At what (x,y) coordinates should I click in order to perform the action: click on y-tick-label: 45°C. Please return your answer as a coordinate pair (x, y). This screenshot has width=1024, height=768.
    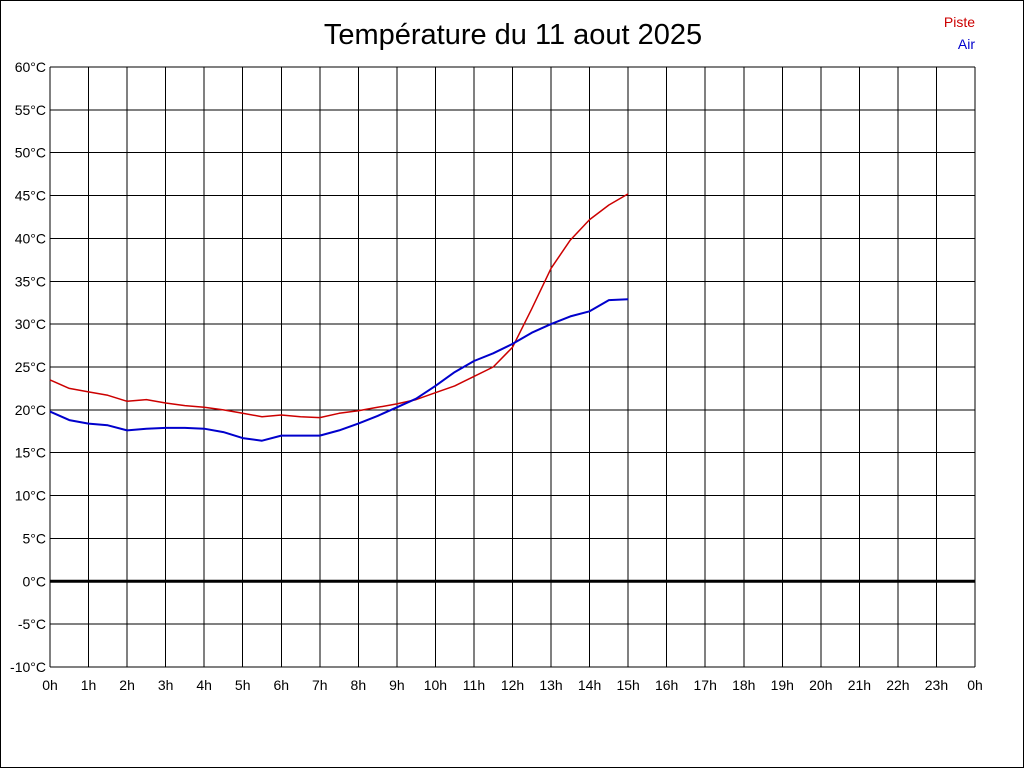
    Looking at the image, I should click on (30, 196).